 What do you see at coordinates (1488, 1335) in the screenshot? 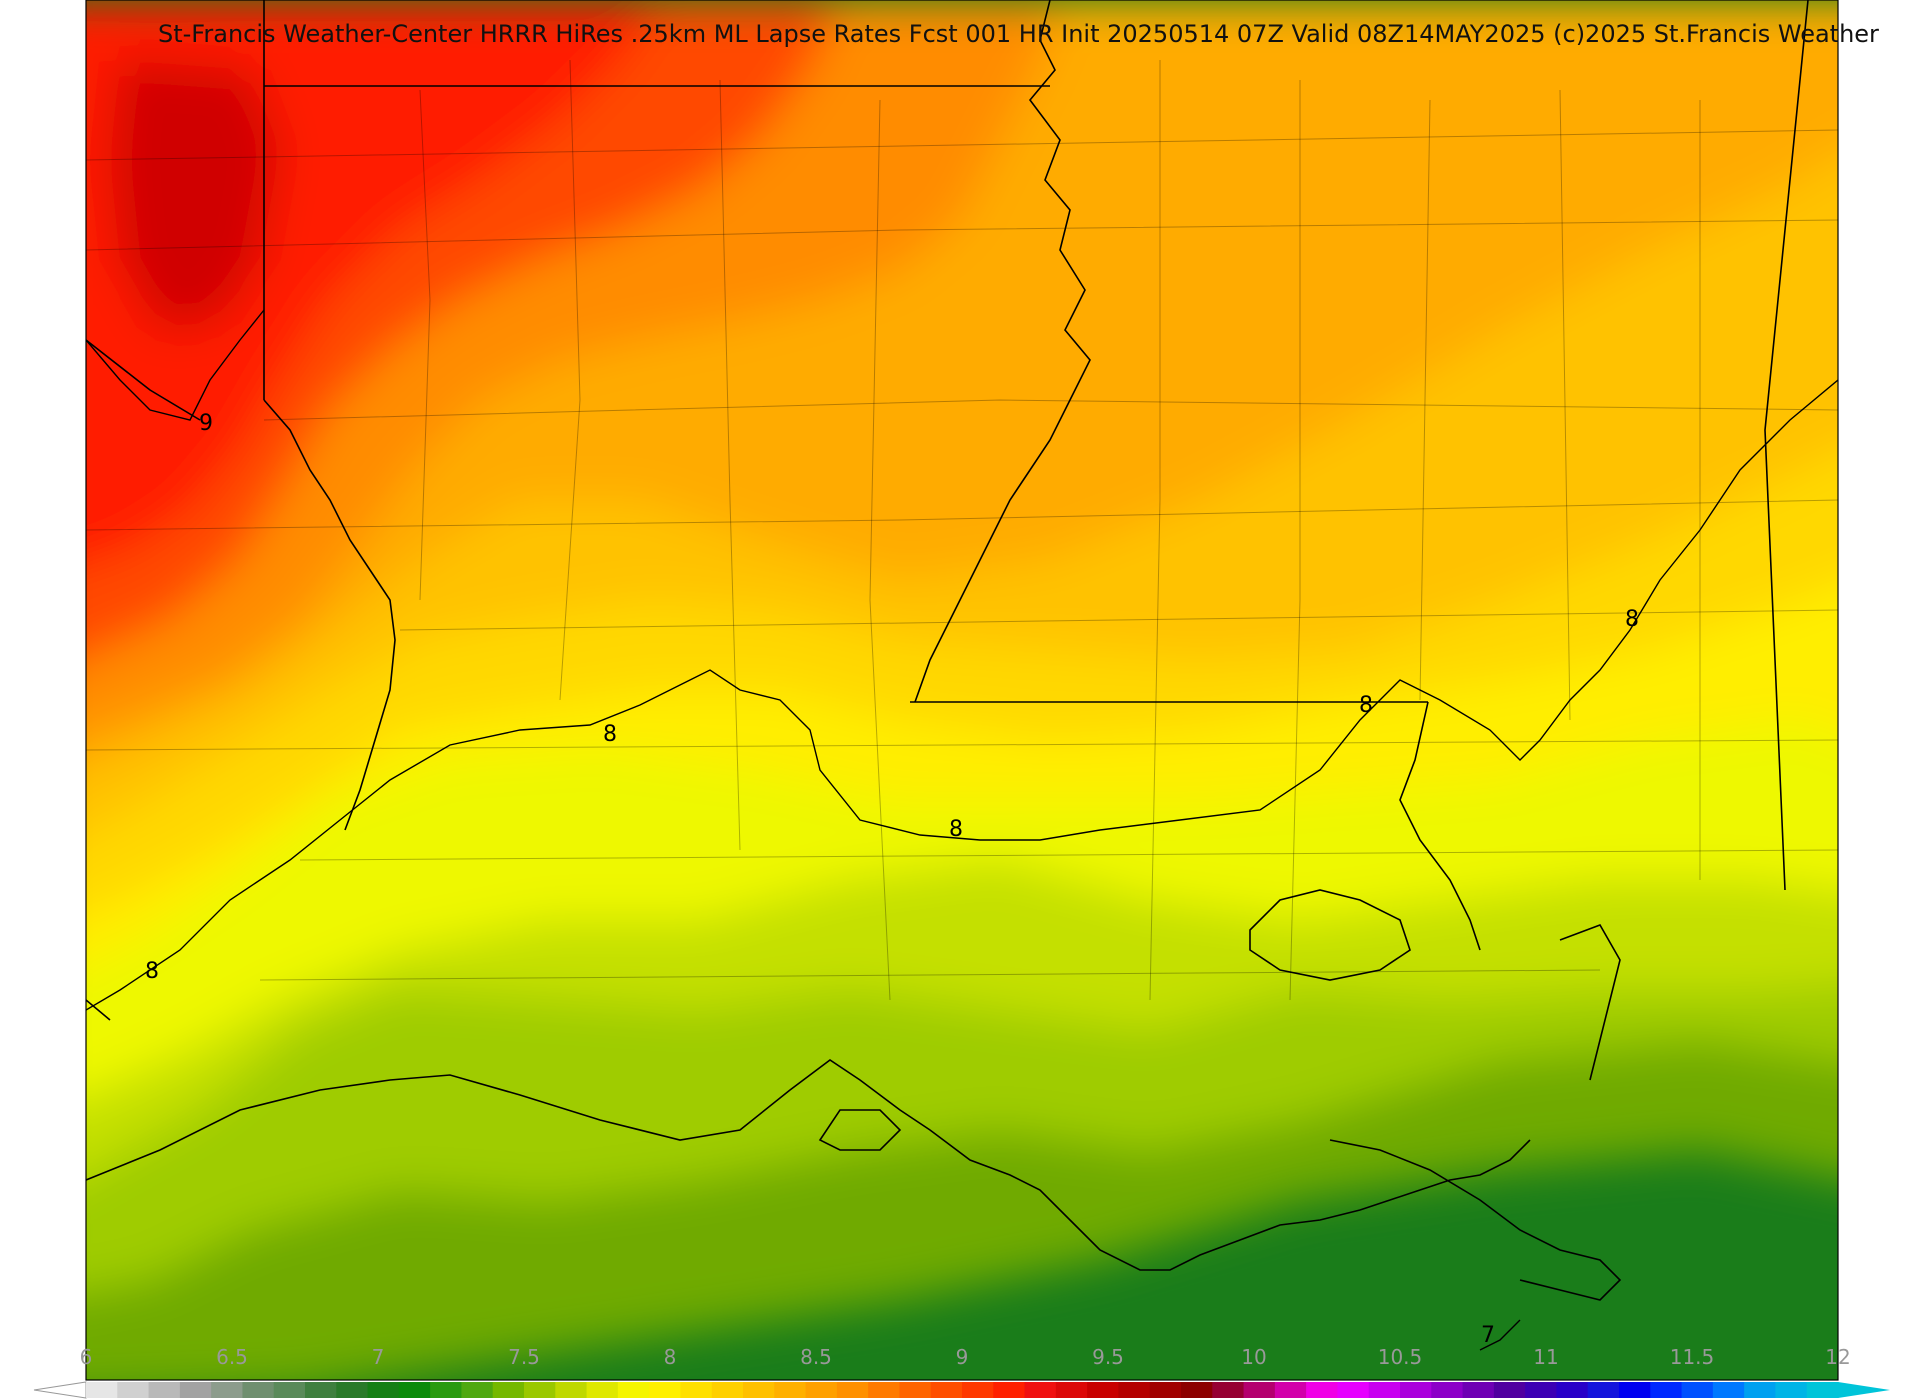
I see `contour-label-7-southeast: 7` at bounding box center [1488, 1335].